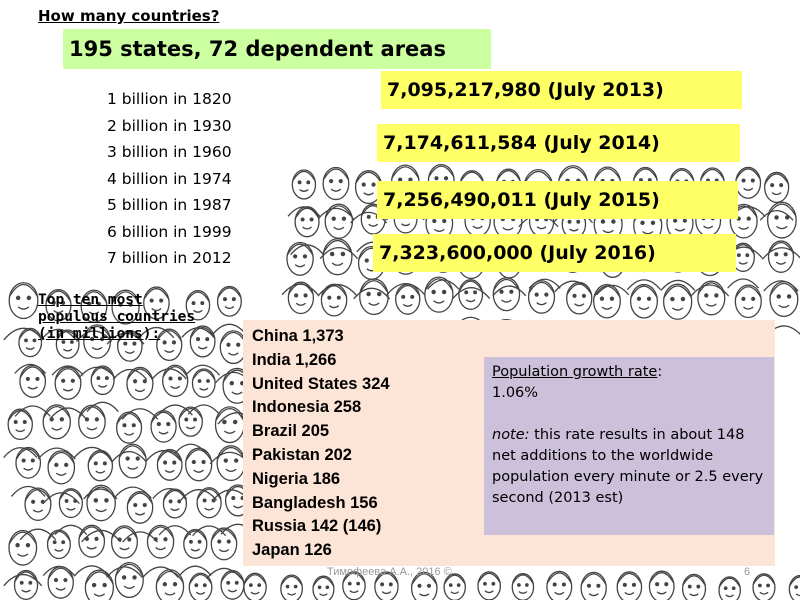  I want to click on growth-note-label: note:, so click(511, 435).